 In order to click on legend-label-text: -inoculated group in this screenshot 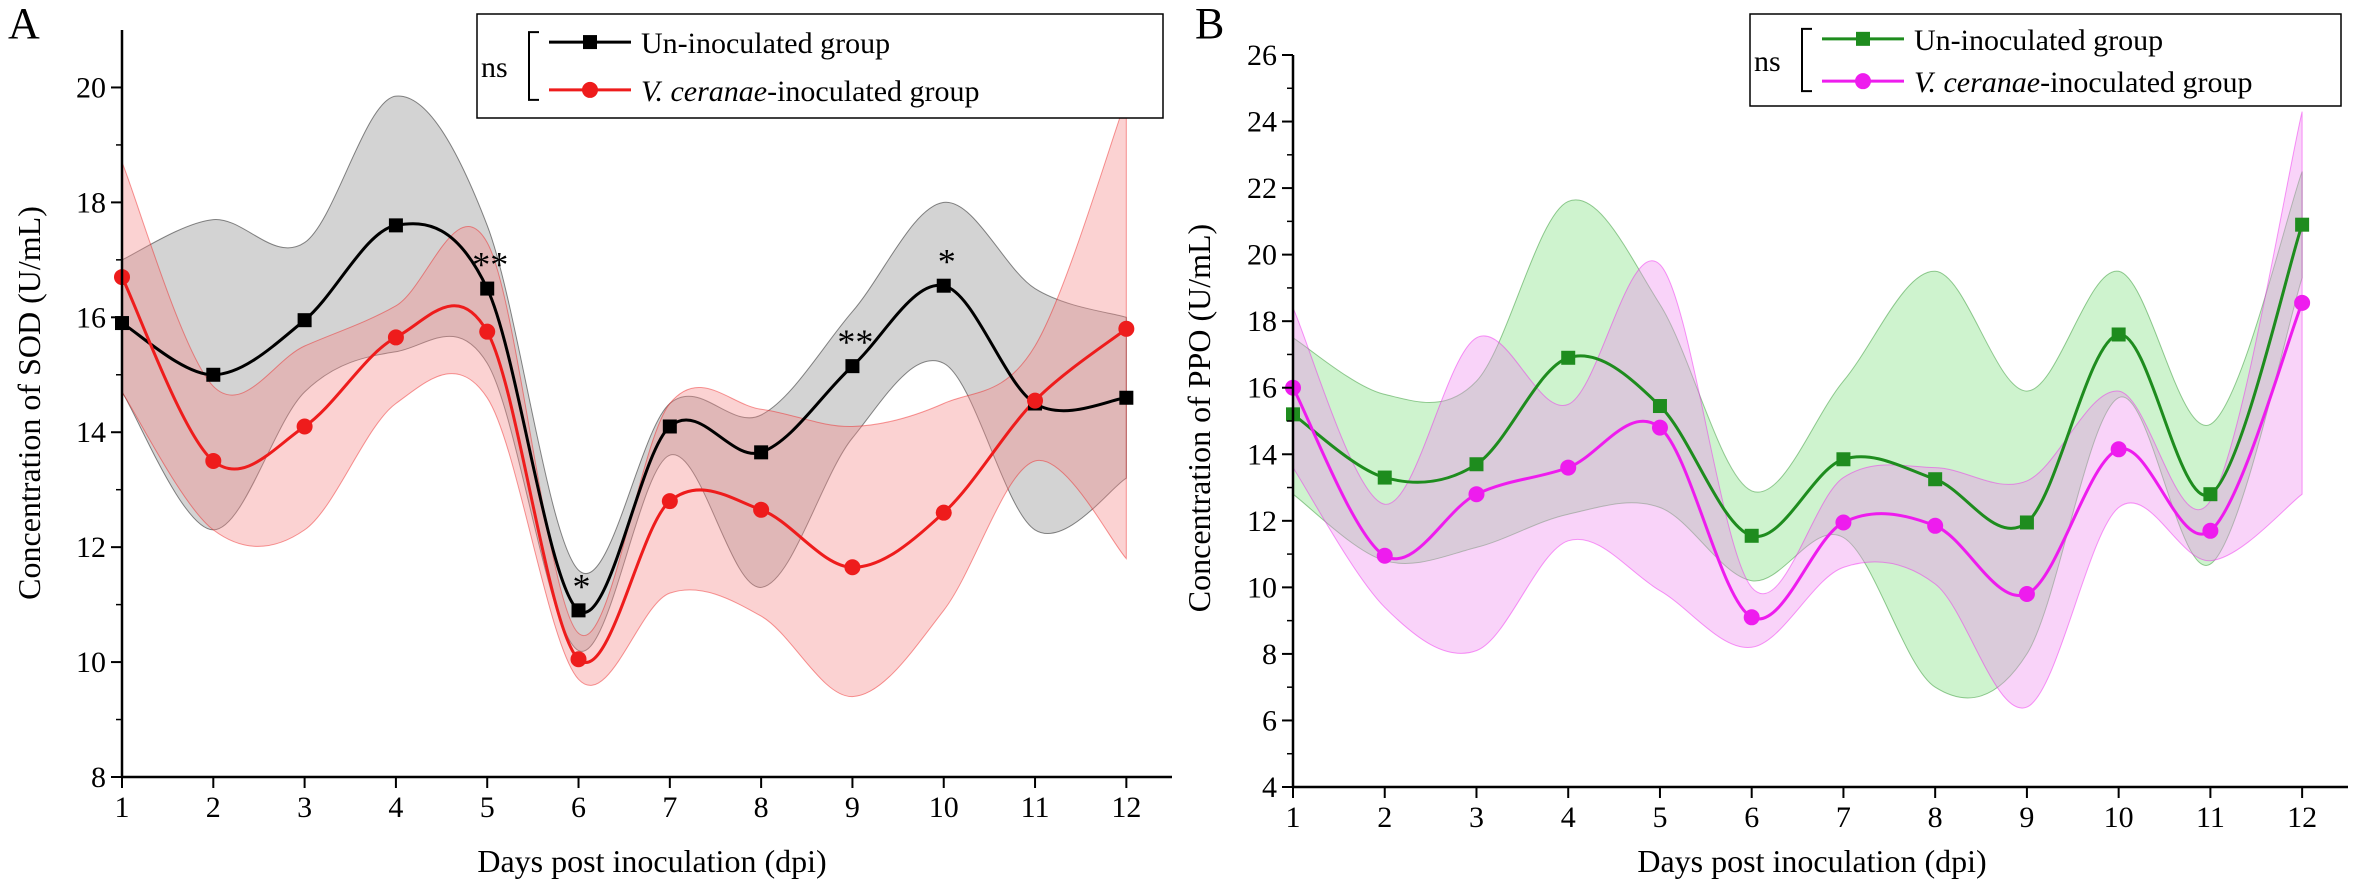, I will do `click(2146, 82)`.